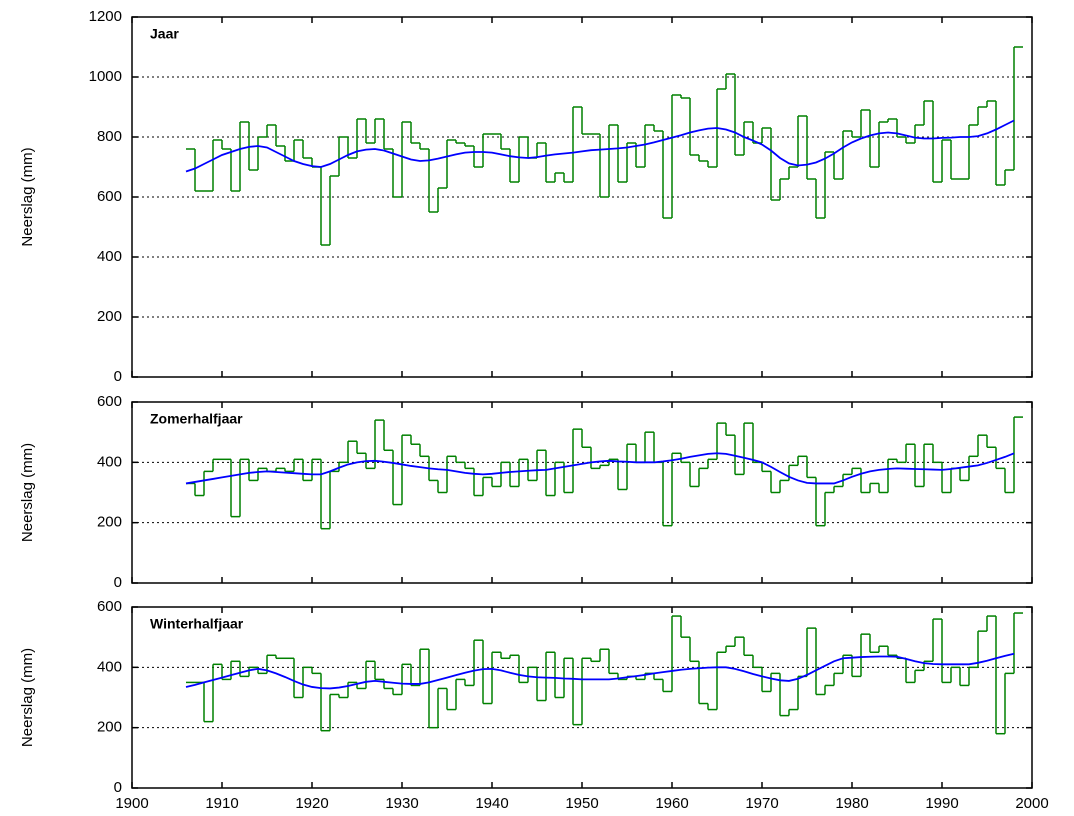 This screenshot has width=1074, height=816. Describe the element at coordinates (761, 803) in the screenshot. I see `x-tick-label: 1970` at that location.